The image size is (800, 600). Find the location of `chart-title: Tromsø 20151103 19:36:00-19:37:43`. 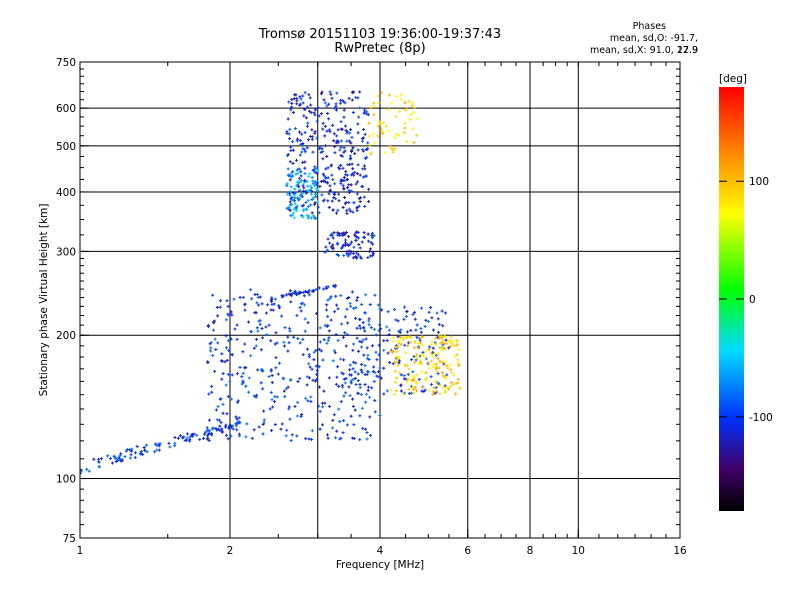

chart-title: Tromsø 20151103 19:36:00-19:37:43 is located at coordinates (380, 34).